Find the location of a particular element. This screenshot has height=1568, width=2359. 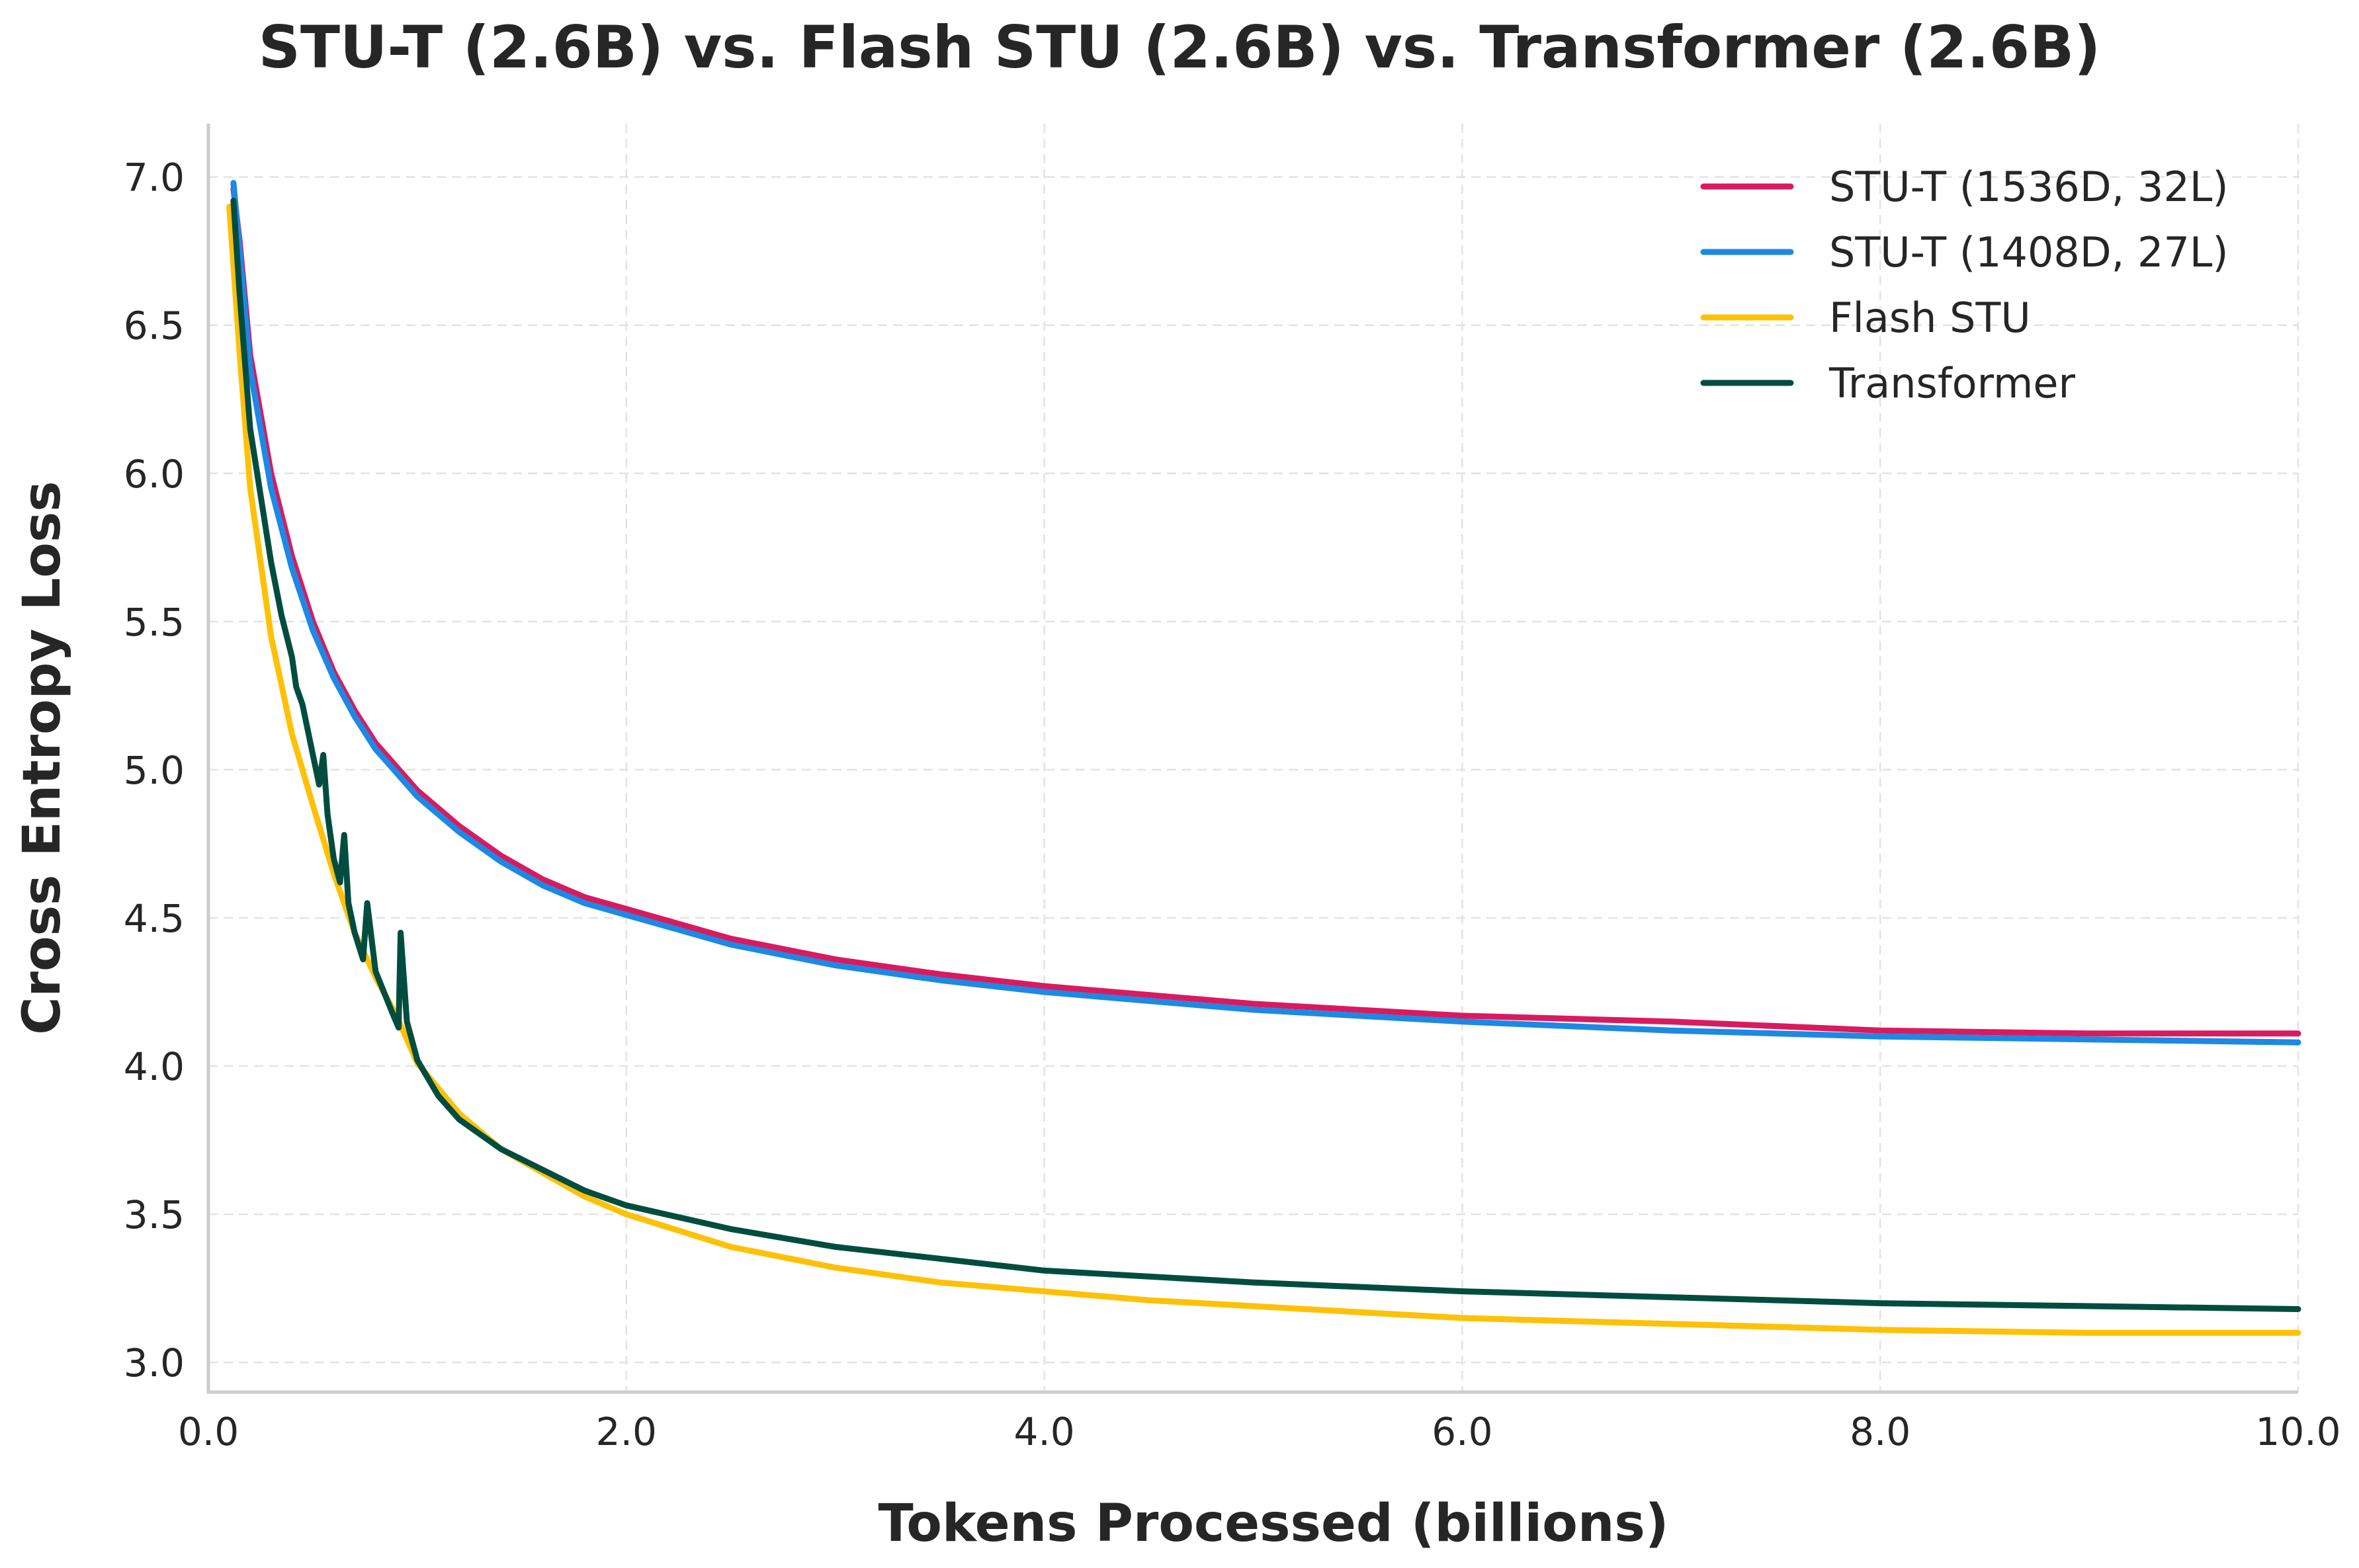

x-tick-label: 8.0 is located at coordinates (1880, 1431).